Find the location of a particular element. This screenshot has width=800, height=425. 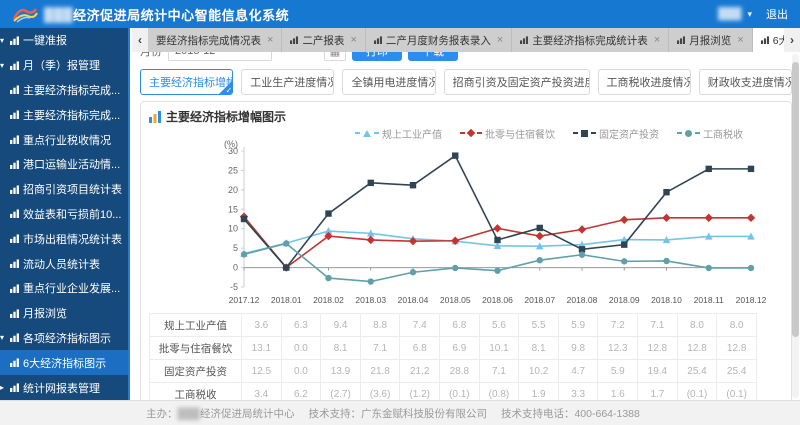

view-toggle-button: 全镇用电进度情况图示 is located at coordinates (389, 82).